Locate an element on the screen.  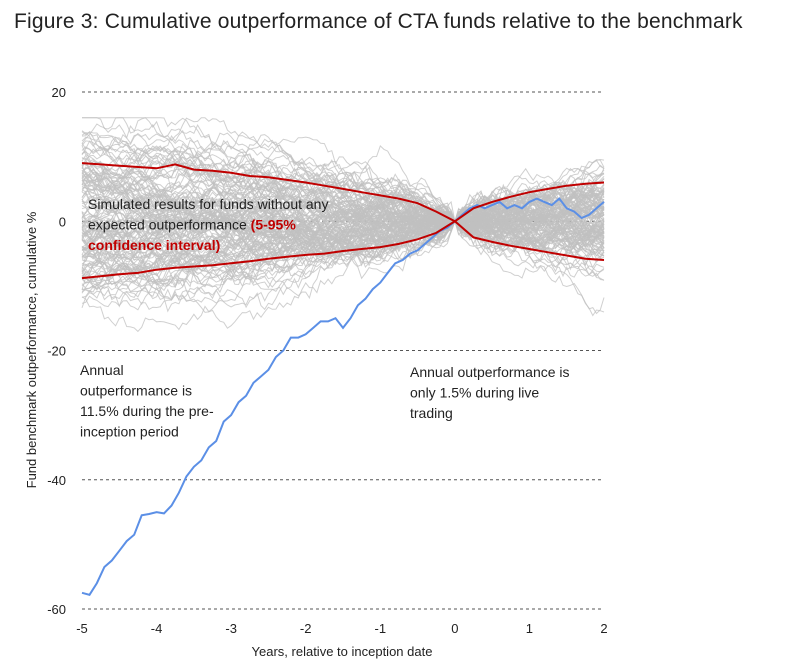
x-tick-label: -4 is located at coordinates (157, 628).